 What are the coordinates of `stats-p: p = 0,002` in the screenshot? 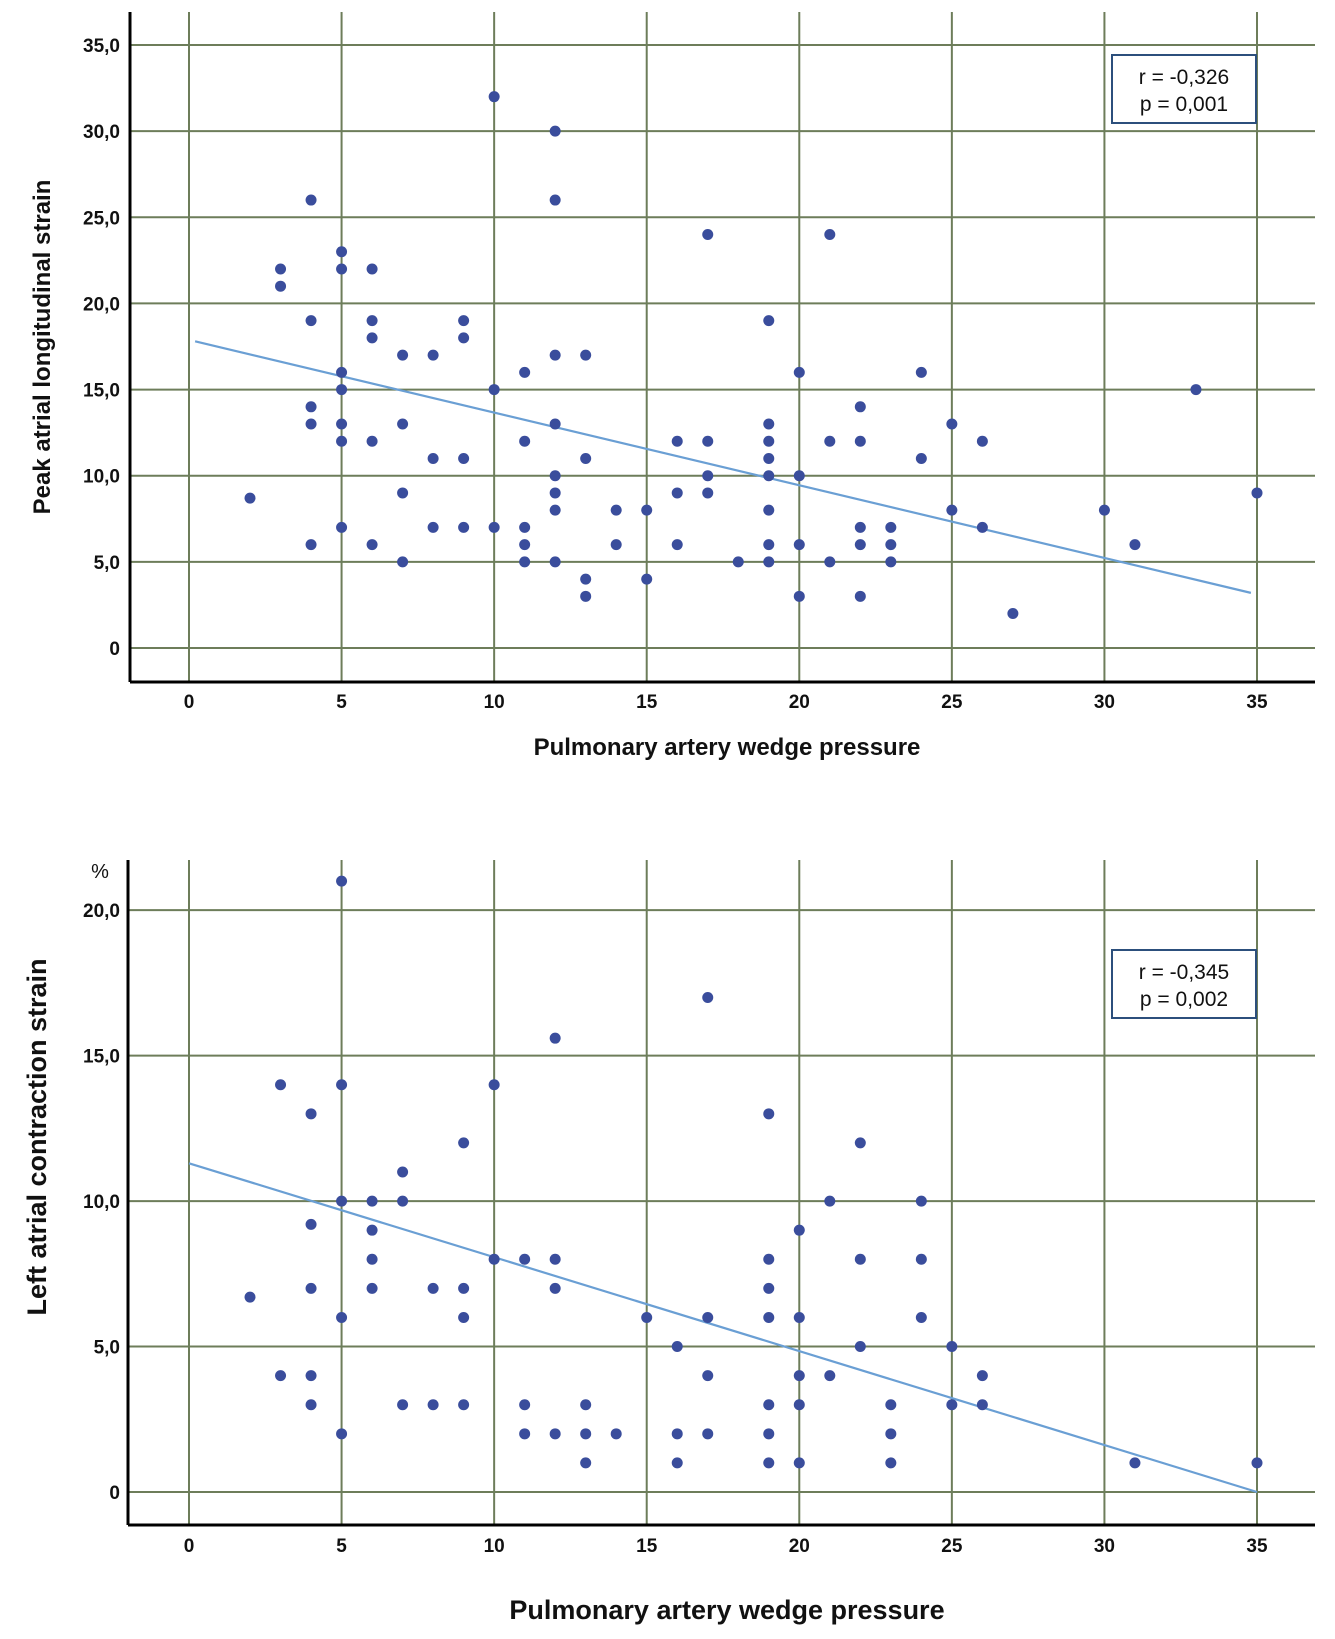 It's located at (1184, 999).